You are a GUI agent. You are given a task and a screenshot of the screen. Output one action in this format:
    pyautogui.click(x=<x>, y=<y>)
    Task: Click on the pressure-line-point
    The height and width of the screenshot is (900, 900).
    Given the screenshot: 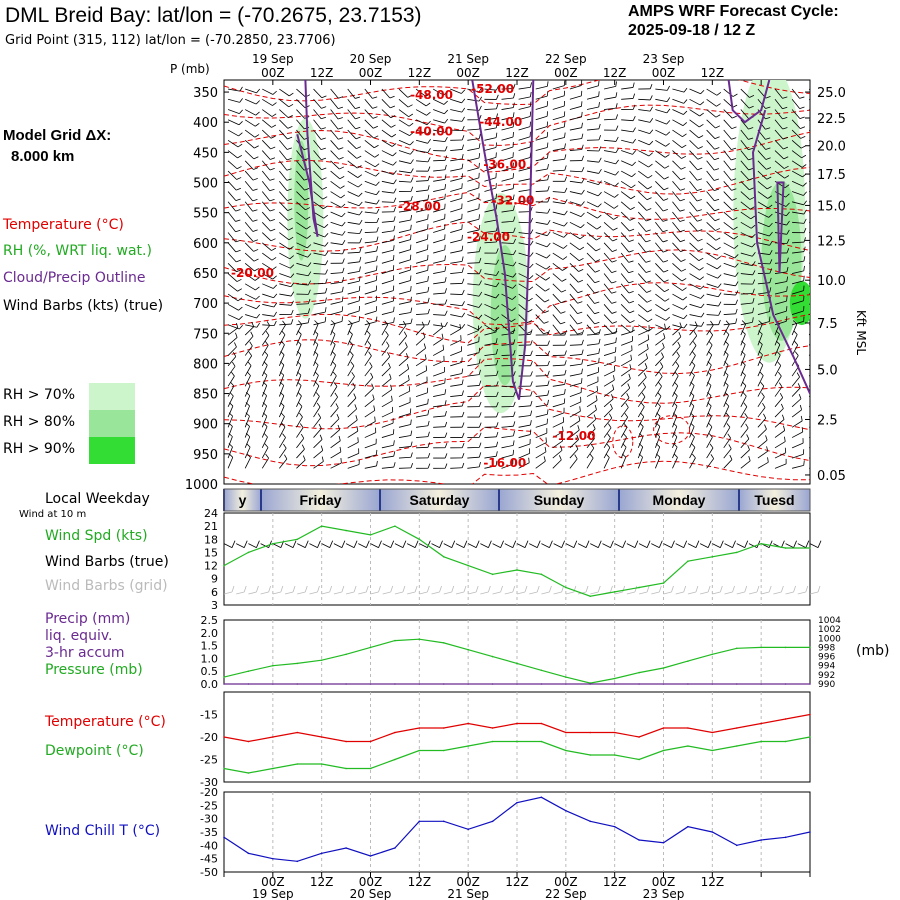 What is the action you would take?
    pyautogui.click(x=297, y=663)
    